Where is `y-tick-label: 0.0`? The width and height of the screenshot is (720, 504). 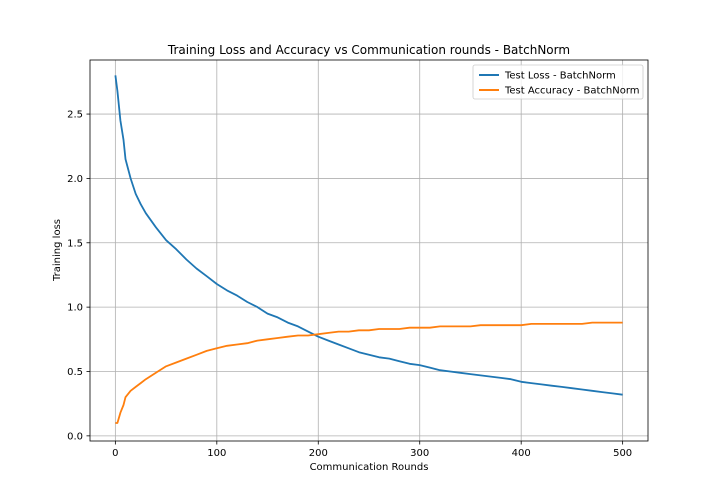
y-tick-label: 0.0 is located at coordinates (75, 436).